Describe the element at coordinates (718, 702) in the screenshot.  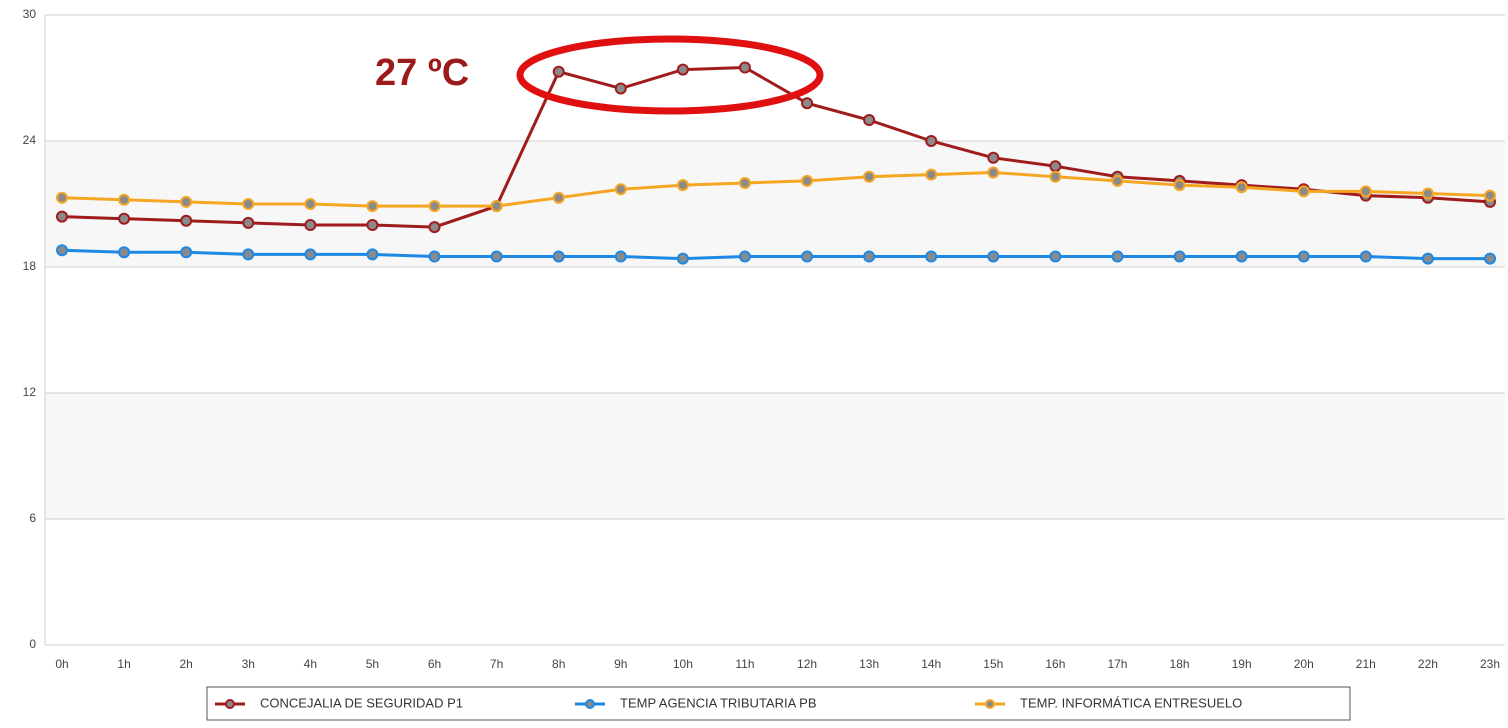
I see `legend-label: TEMP AGENCIA TRIBUTARIA PB` at that location.